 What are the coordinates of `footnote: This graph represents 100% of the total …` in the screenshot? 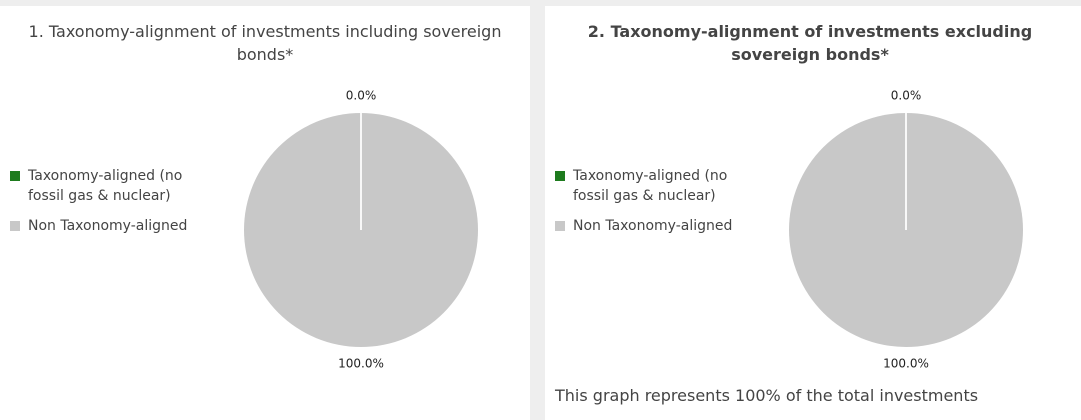 It's located at (767, 395).